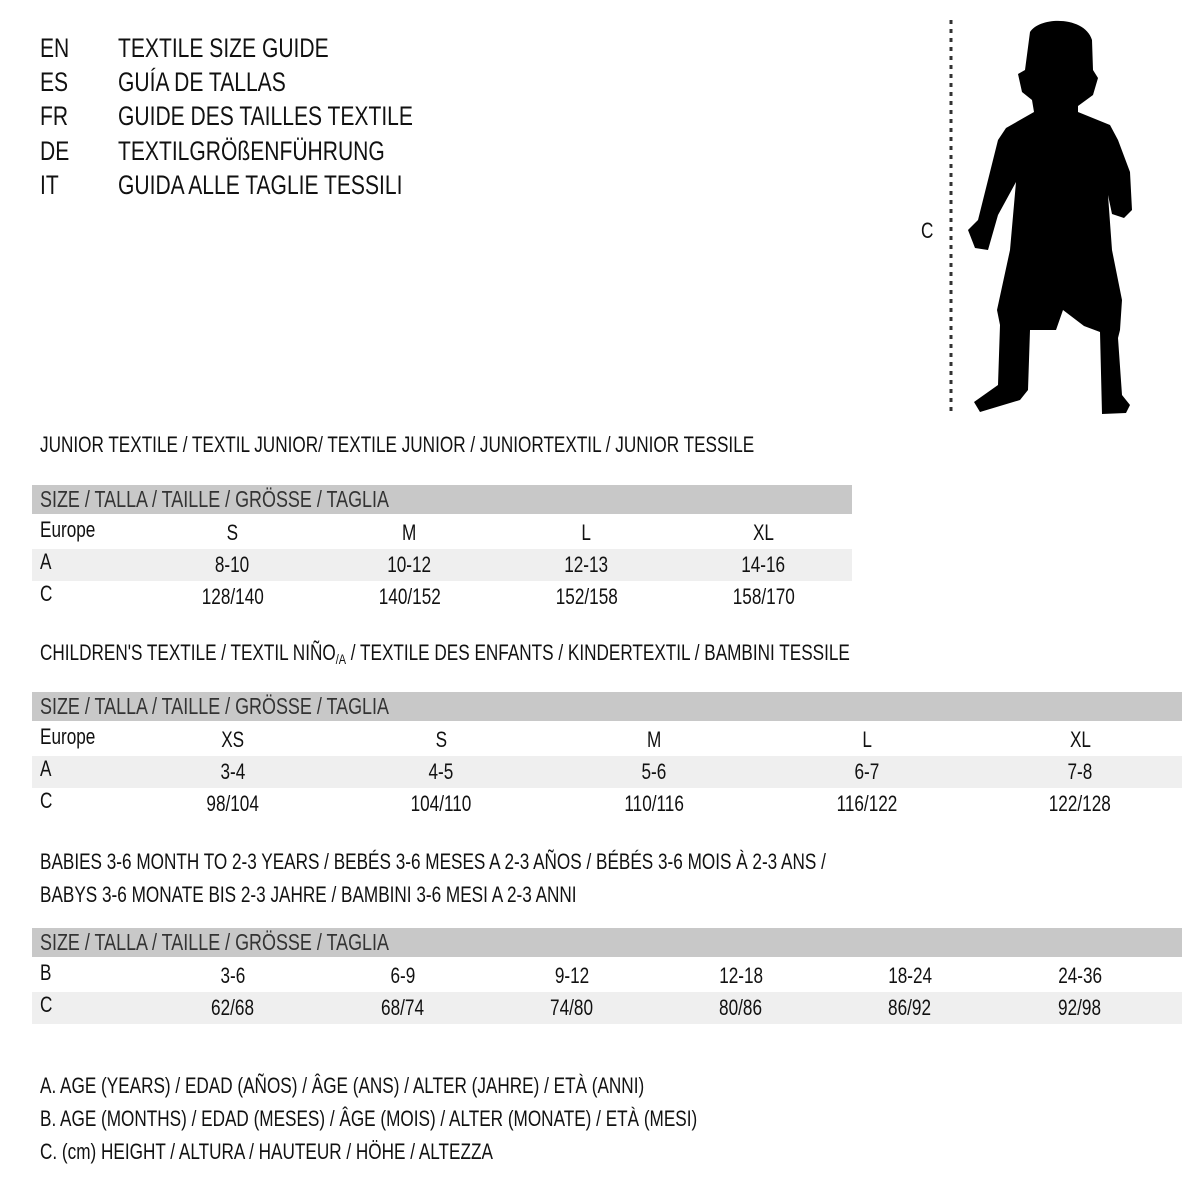 The width and height of the screenshot is (1200, 1200). Describe the element at coordinates (867, 803) in the screenshot. I see `table-cell: 116/122` at that location.